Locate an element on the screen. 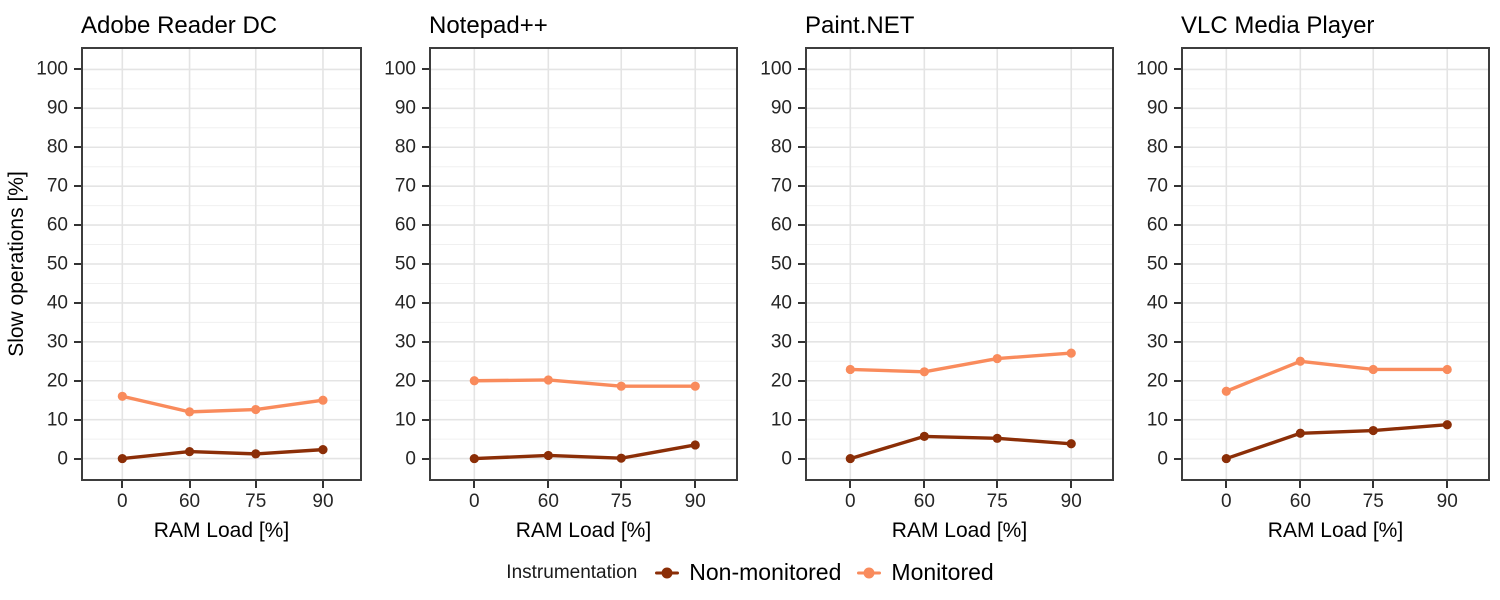 This screenshot has width=1500, height=600. y-tick-label: 100 is located at coordinates (52, 69).